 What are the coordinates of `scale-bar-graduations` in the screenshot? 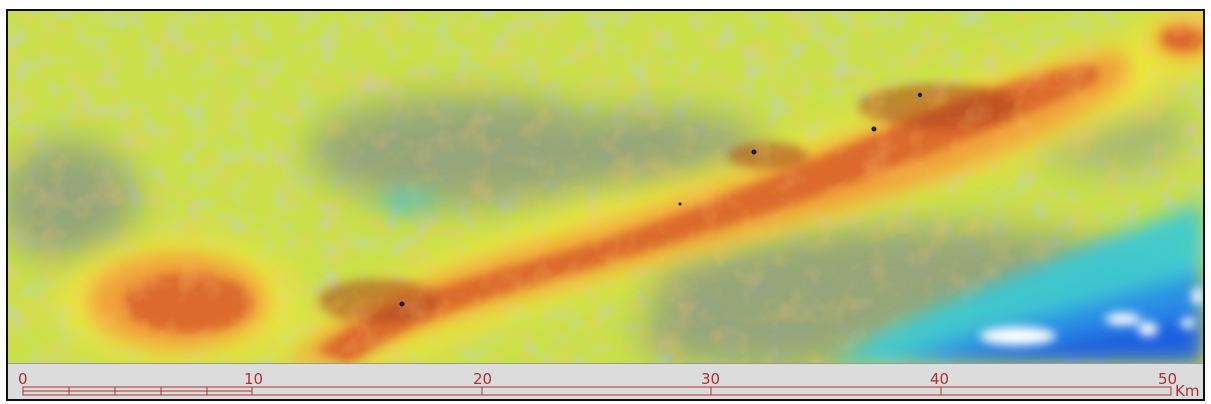 It's located at (597, 391).